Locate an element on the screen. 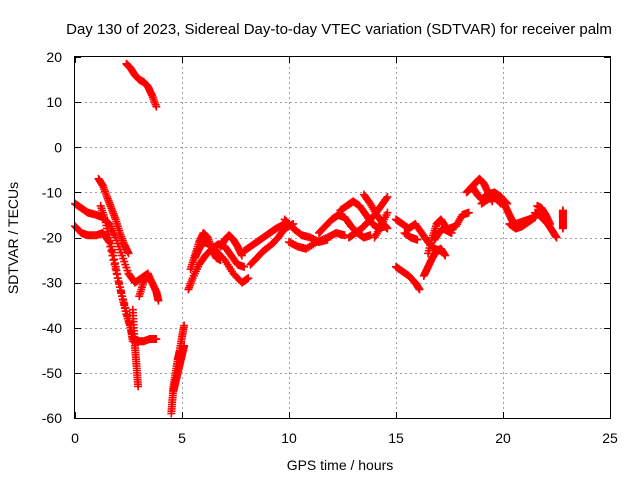 The width and height of the screenshot is (640, 480). series-arc-y is located at coordinates (411, 236).